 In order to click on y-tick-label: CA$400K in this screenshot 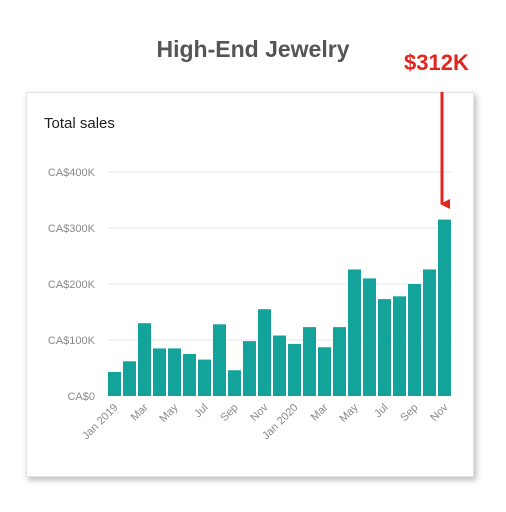, I will do `click(72, 173)`.